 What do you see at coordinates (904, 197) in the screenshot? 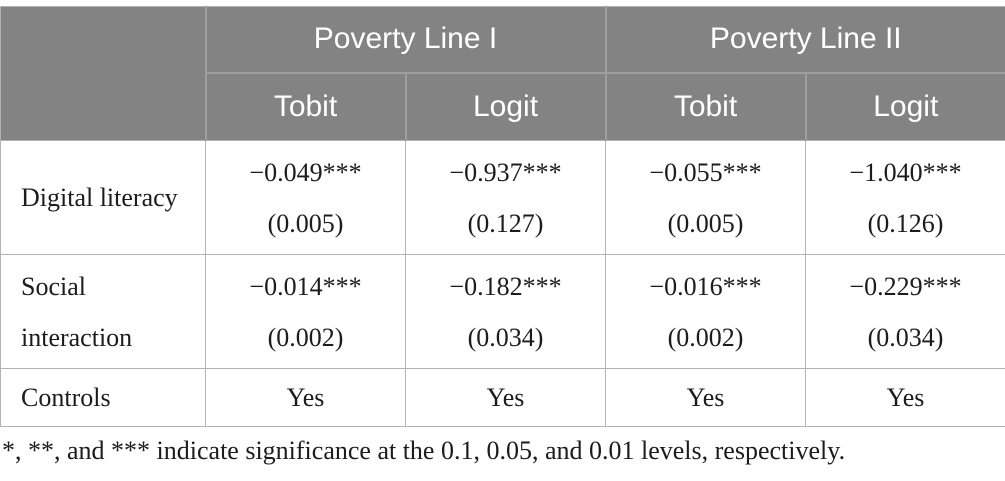
I see `coef-cell: −1.040*** (0.126)` at bounding box center [904, 197].